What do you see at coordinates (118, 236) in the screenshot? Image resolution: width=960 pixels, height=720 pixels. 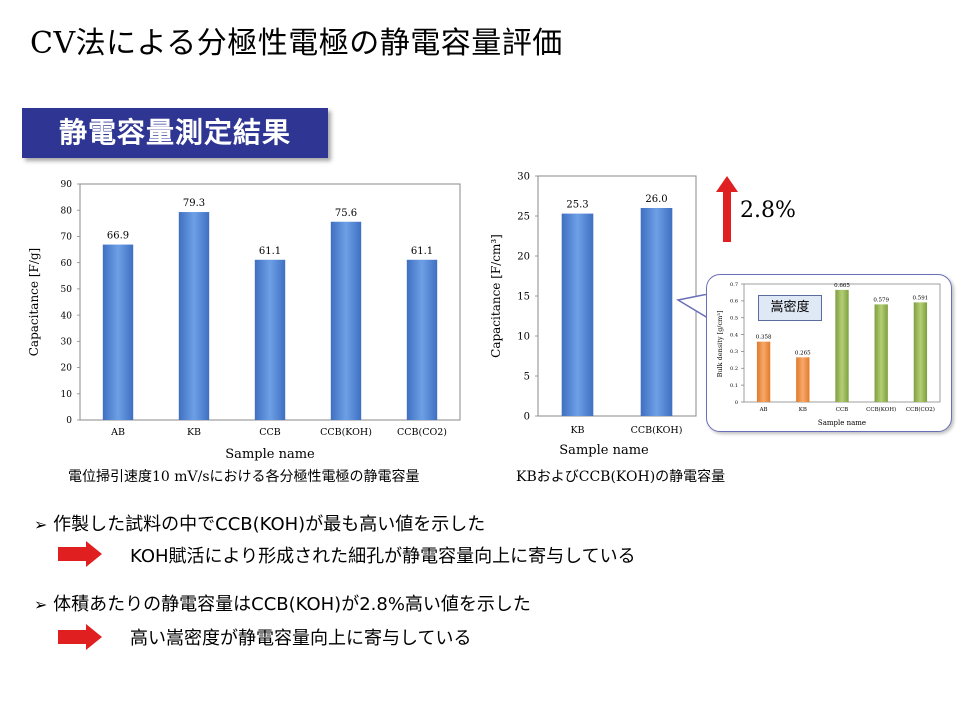 I see `bar-value-label: 66.9` at bounding box center [118, 236].